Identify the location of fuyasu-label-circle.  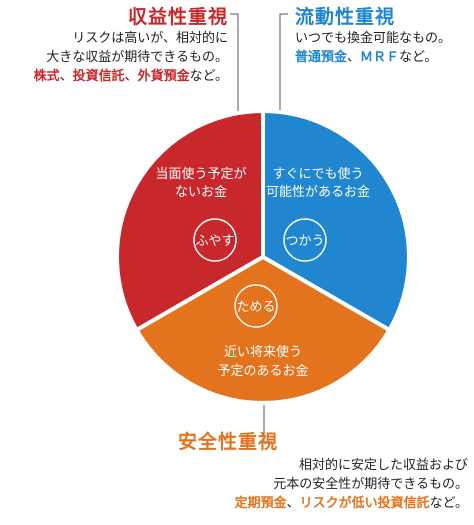
(215, 240).